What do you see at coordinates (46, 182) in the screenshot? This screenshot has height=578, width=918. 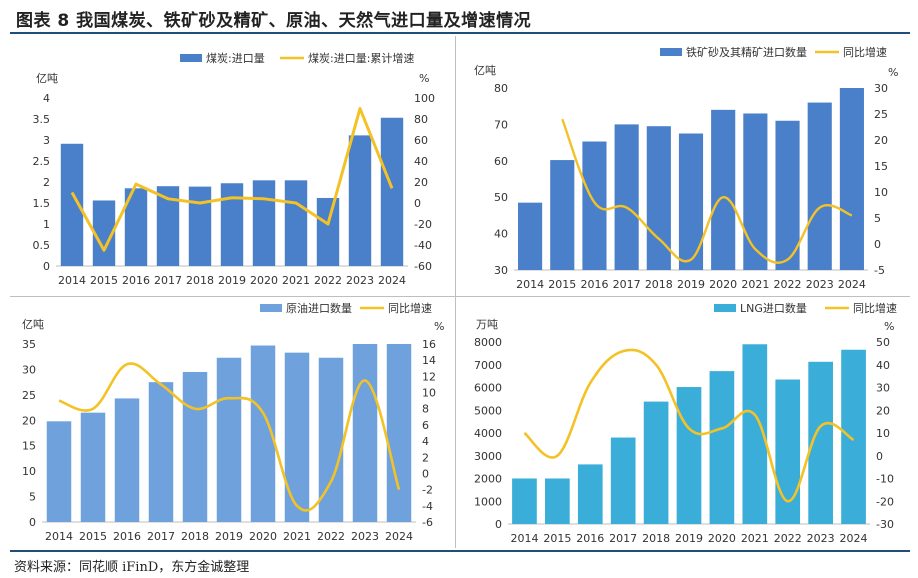 I see `left-tick-label: 2` at bounding box center [46, 182].